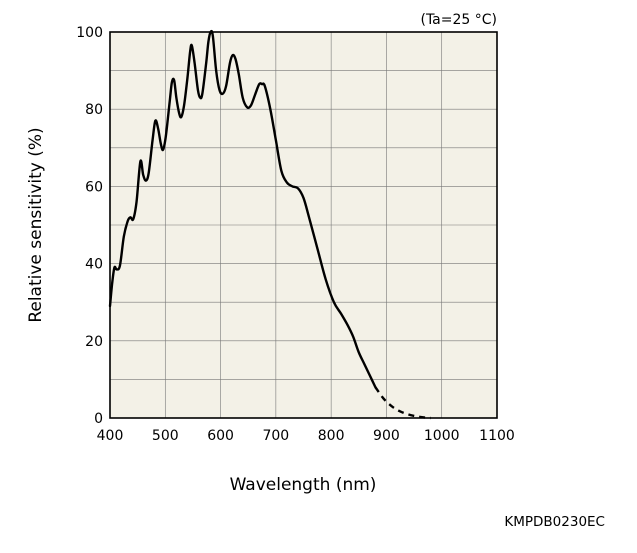  Describe the element at coordinates (110, 436) in the screenshot. I see `x-tick-label: 400` at that location.